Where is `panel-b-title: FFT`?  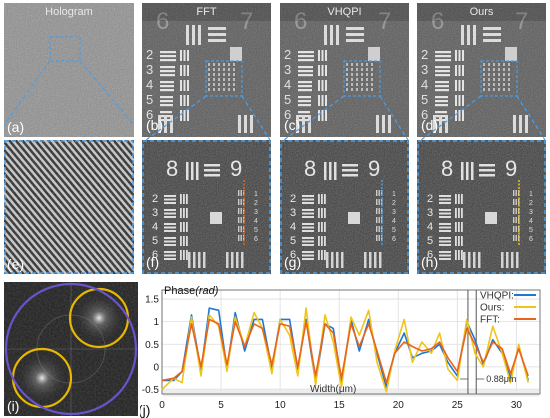 panel-b-title: FFT is located at coordinates (206, 12).